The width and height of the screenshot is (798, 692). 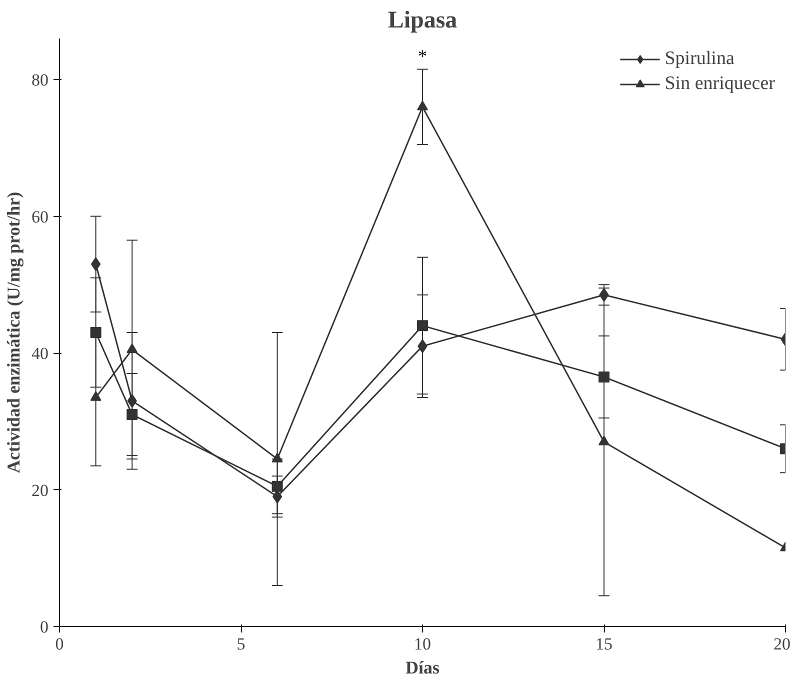 I want to click on chart-title: Lipasa, so click(x=423, y=21).